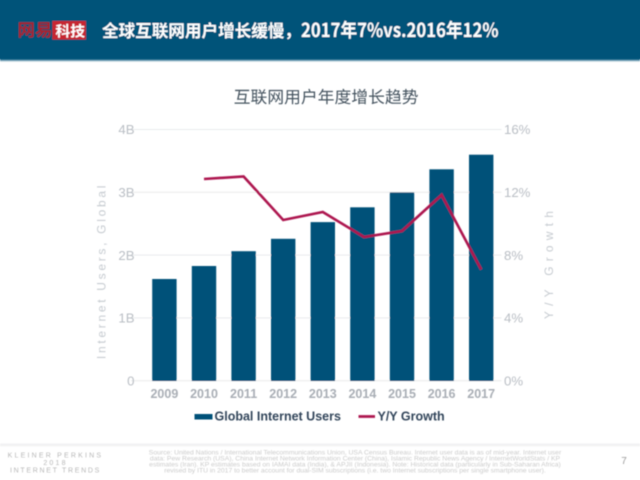 Image resolution: width=640 pixels, height=480 pixels. I want to click on svg-text: Internet Users, Global, so click(102, 271).